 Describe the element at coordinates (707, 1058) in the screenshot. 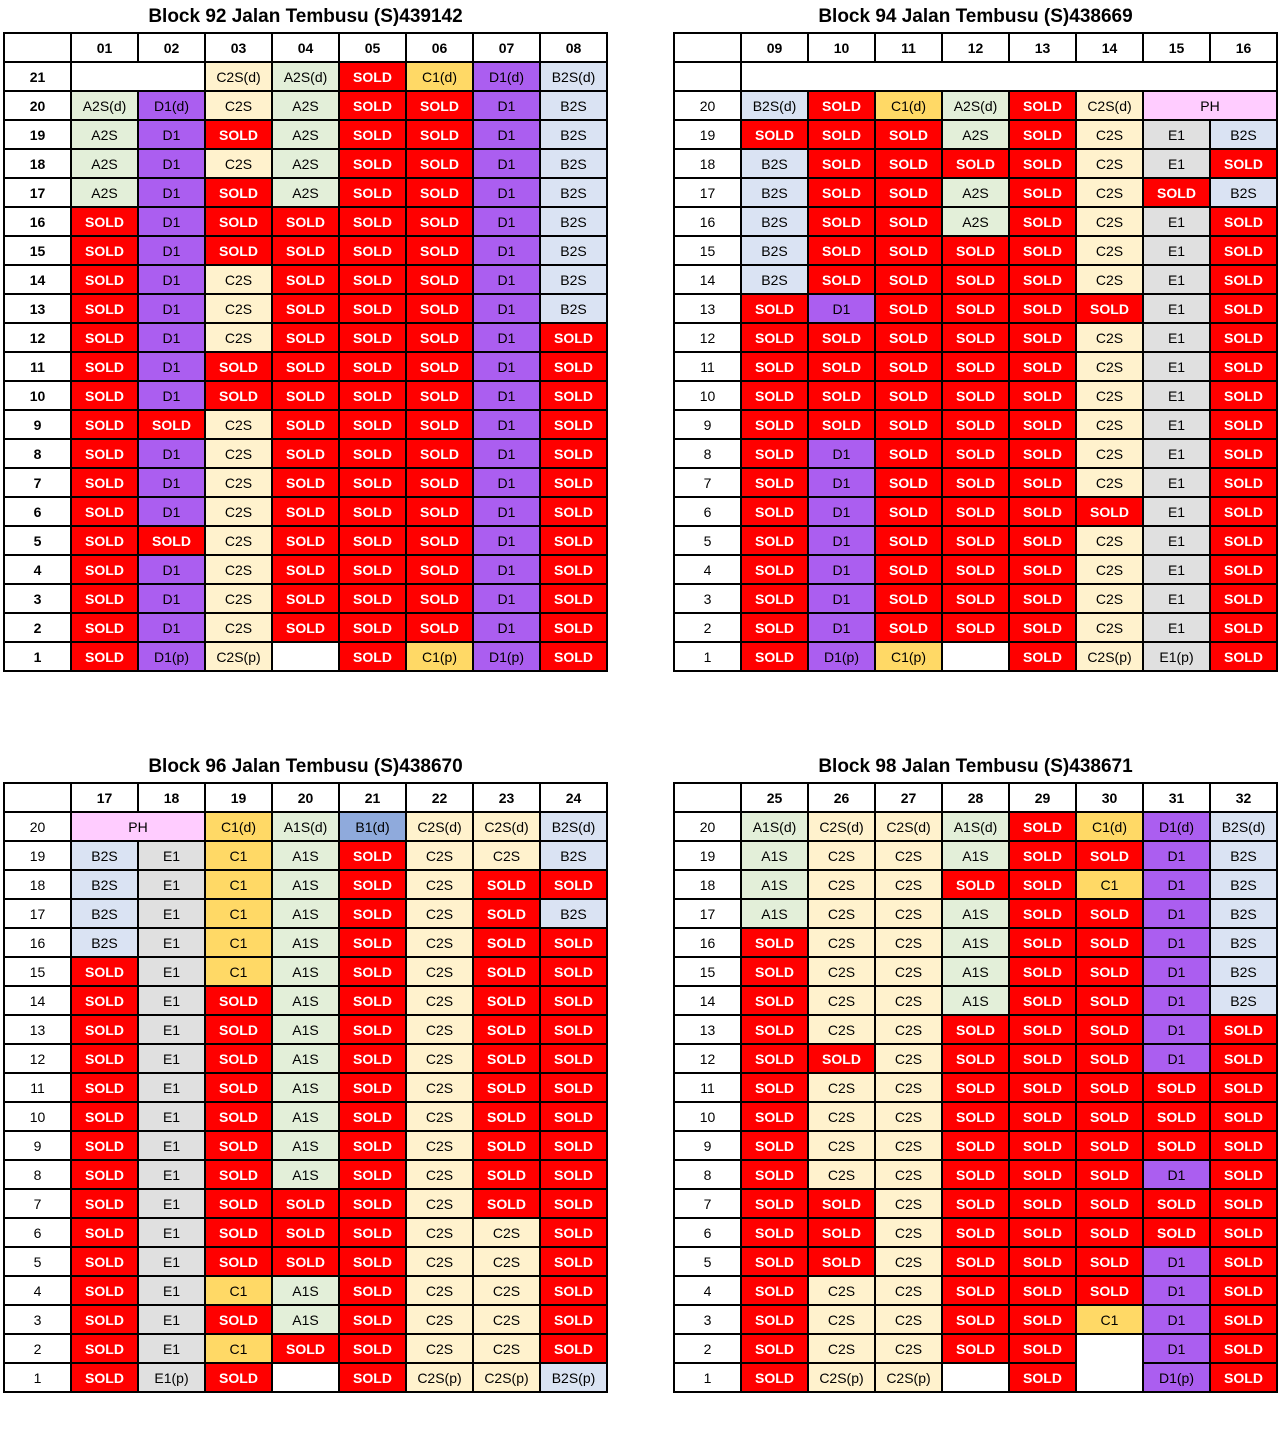

I see `floor-label: 12` at that location.